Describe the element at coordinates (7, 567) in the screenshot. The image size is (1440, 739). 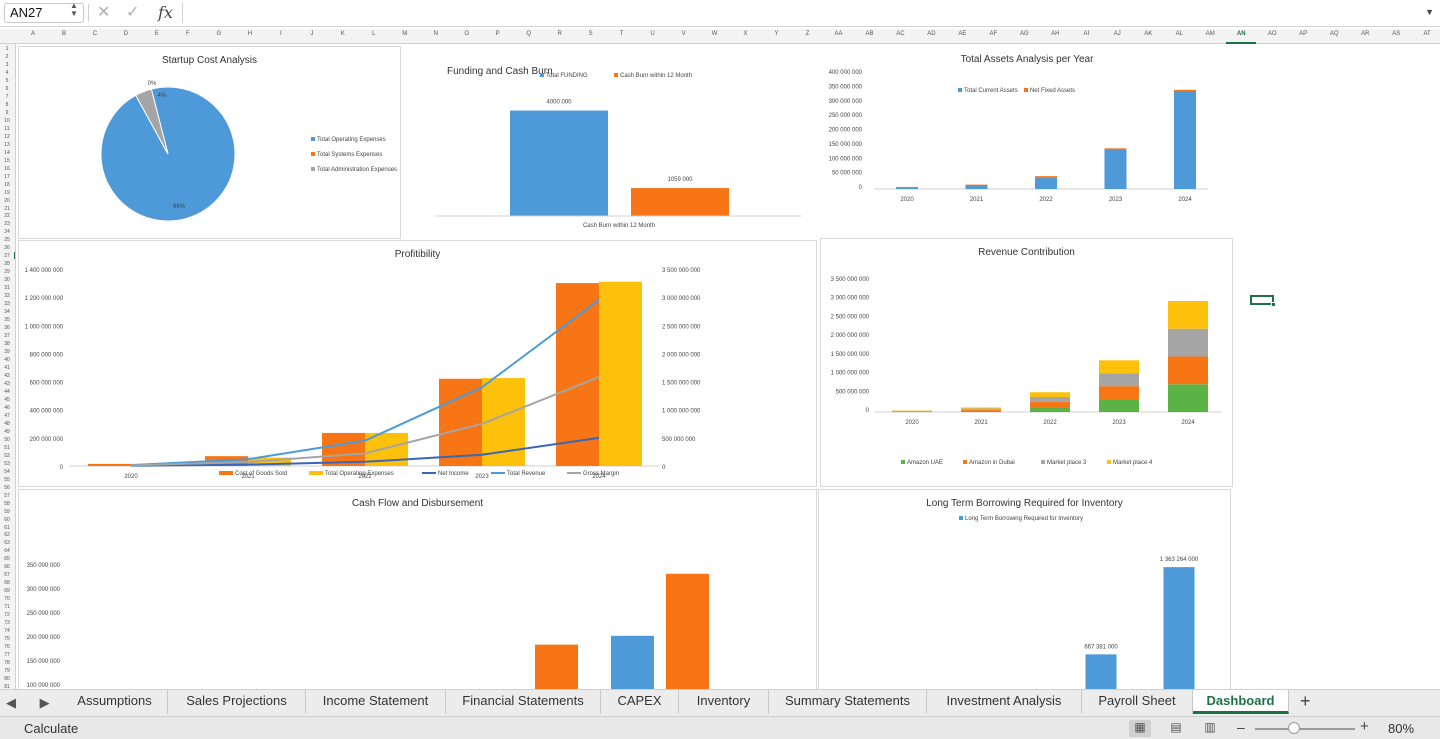
I see `row-header: 66` at that location.